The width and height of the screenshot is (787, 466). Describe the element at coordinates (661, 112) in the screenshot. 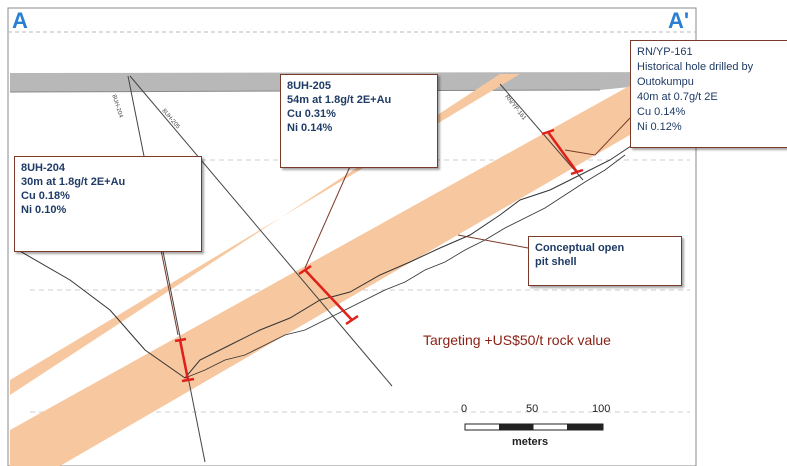

I see `callout-line: Cu 0.14%` at that location.